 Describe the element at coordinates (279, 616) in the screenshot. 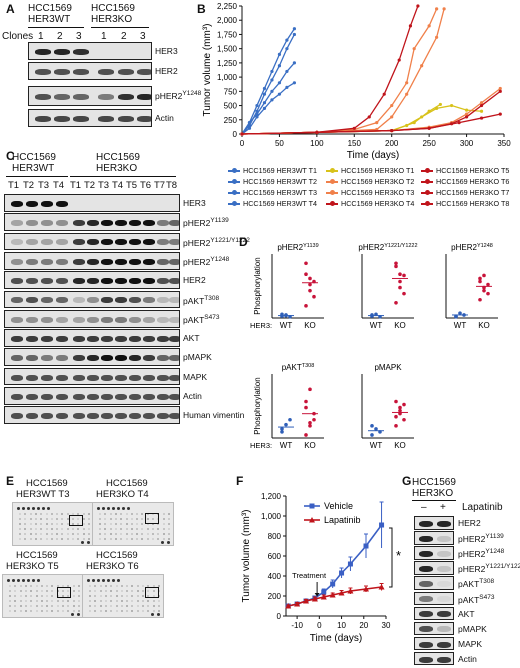

I see `panel-f-ytick-label: 0` at that location.